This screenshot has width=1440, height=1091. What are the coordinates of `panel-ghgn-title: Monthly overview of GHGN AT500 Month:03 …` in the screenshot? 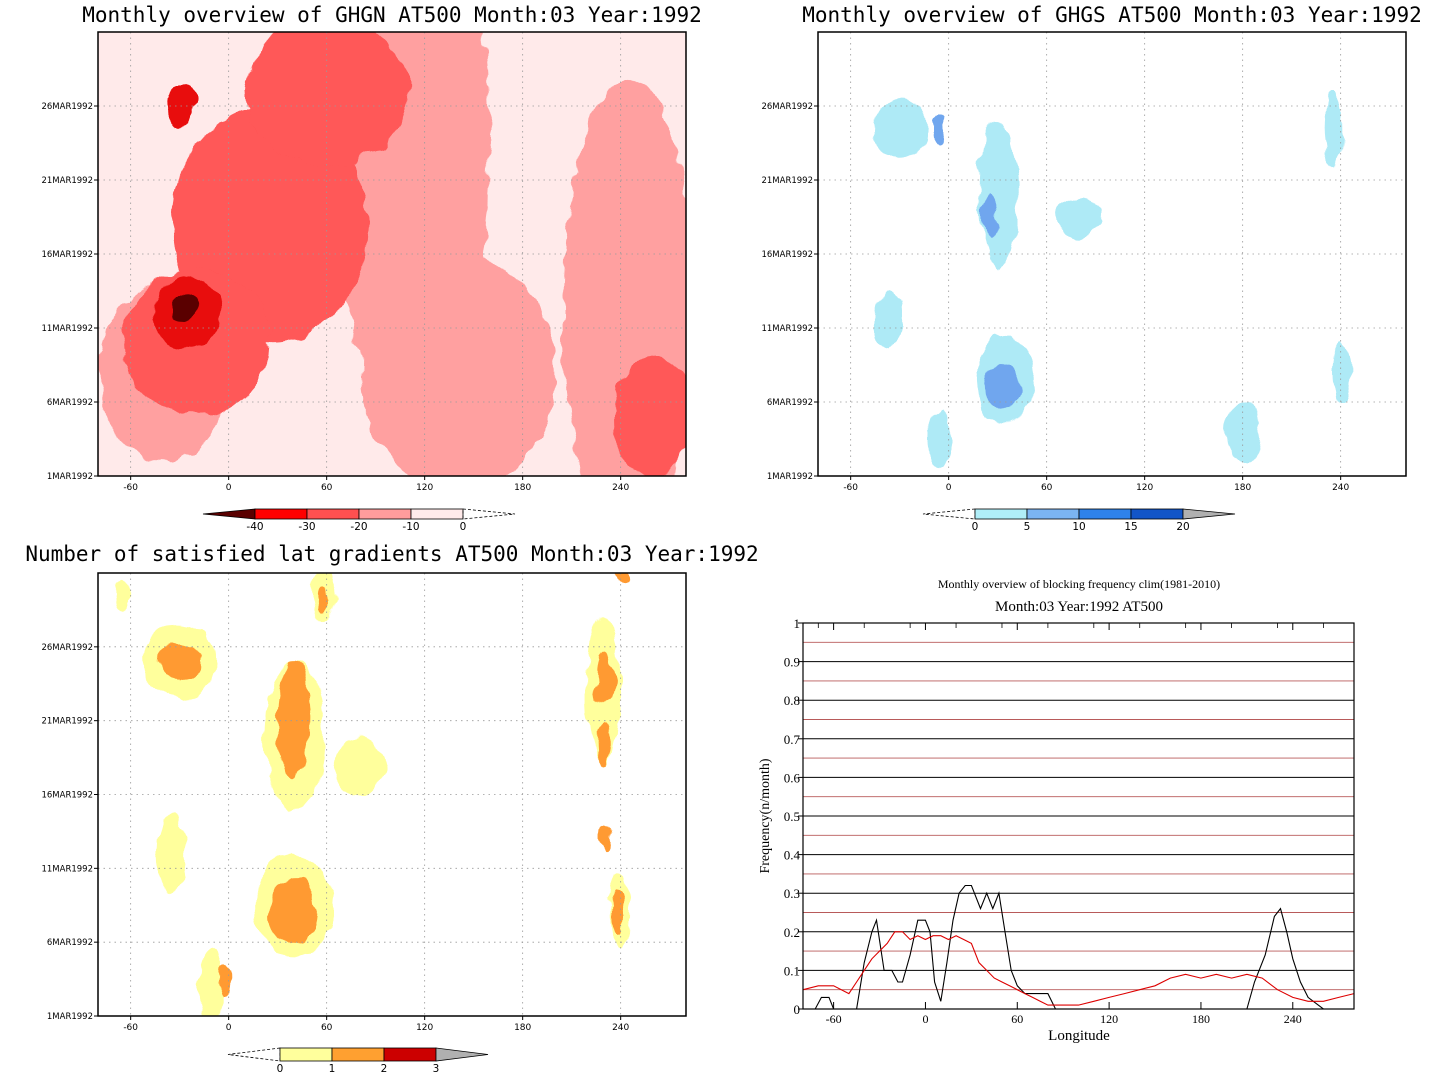 It's located at (392, 15).